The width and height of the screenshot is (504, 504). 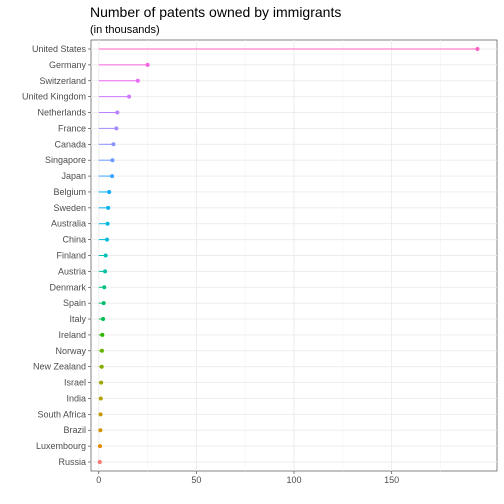 What do you see at coordinates (61, 113) in the screenshot?
I see `y-tick-label: Netherlands` at bounding box center [61, 113].